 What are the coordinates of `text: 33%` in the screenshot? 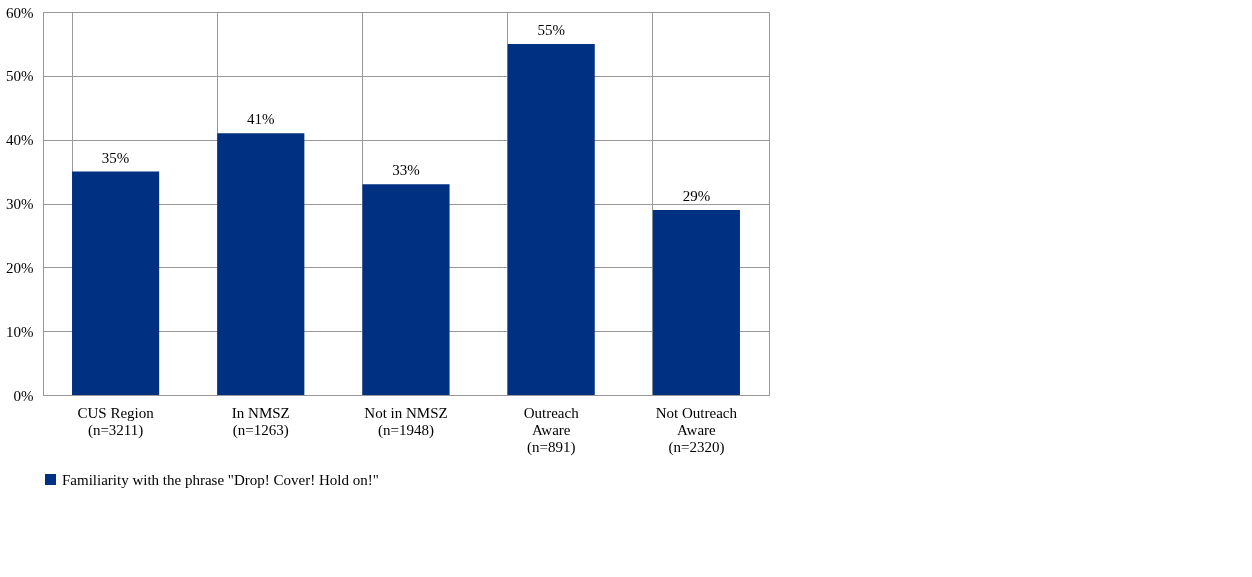 It's located at (406, 170).